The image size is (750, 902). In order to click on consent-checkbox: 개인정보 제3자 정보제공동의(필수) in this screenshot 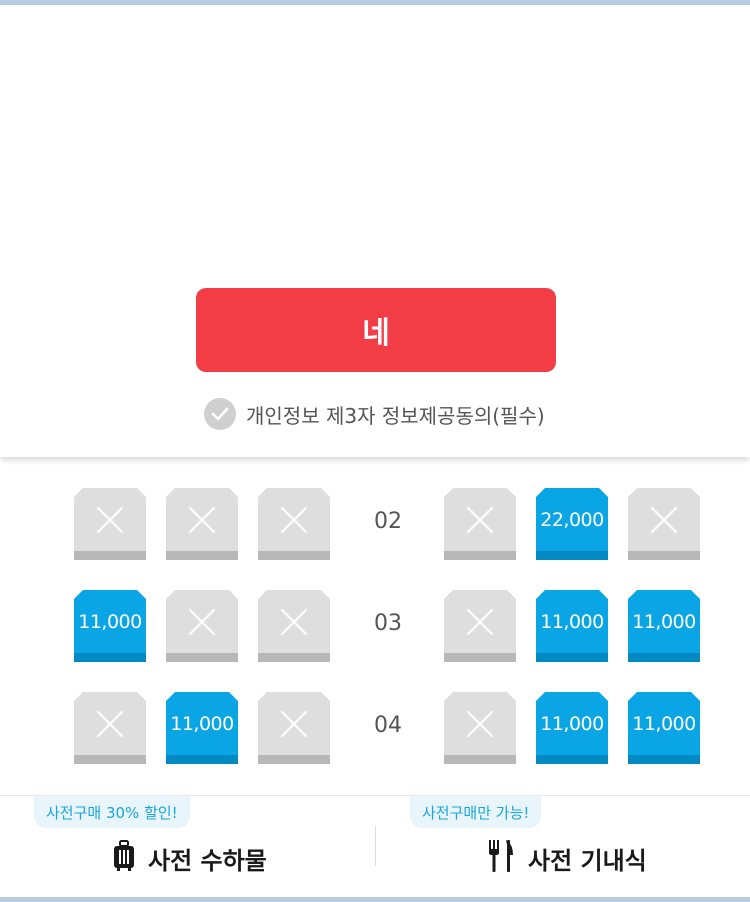, I will do `click(374, 414)`.